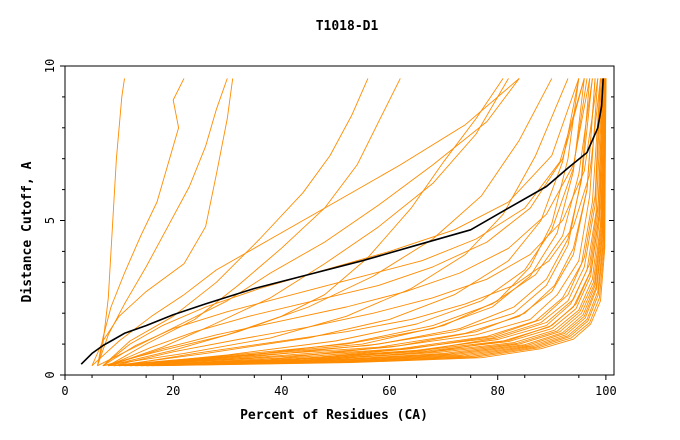 The image size is (680, 440). Describe the element at coordinates (347, 26) in the screenshot. I see `chart-title: T1018-D1` at that location.